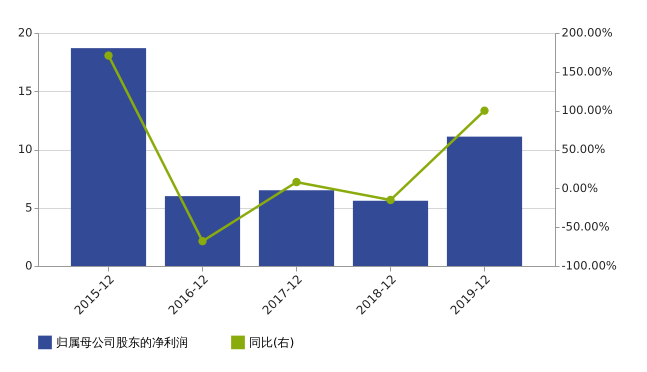 The image size is (647, 372). Describe the element at coordinates (25, 149) in the screenshot. I see `y-tick-label: 10` at that location.